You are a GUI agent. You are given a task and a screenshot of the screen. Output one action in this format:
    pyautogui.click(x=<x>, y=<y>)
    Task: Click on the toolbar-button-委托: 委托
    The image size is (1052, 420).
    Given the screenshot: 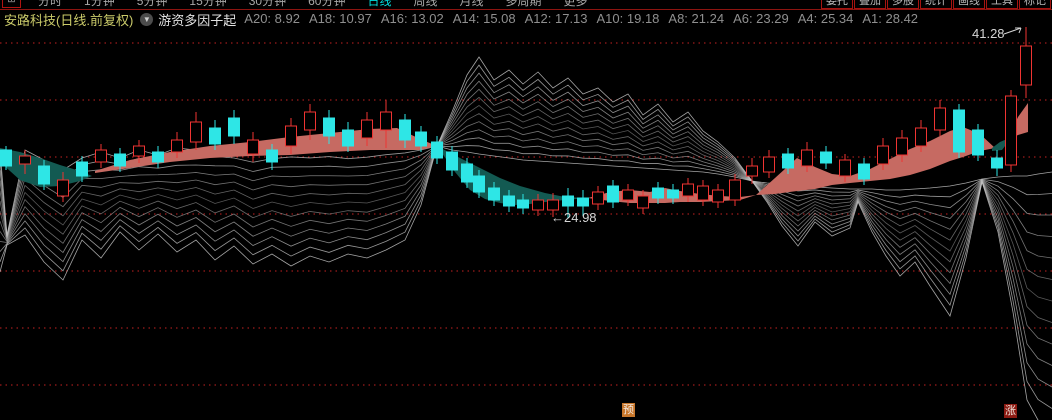 What is the action you would take?
    pyautogui.click(x=837, y=4)
    